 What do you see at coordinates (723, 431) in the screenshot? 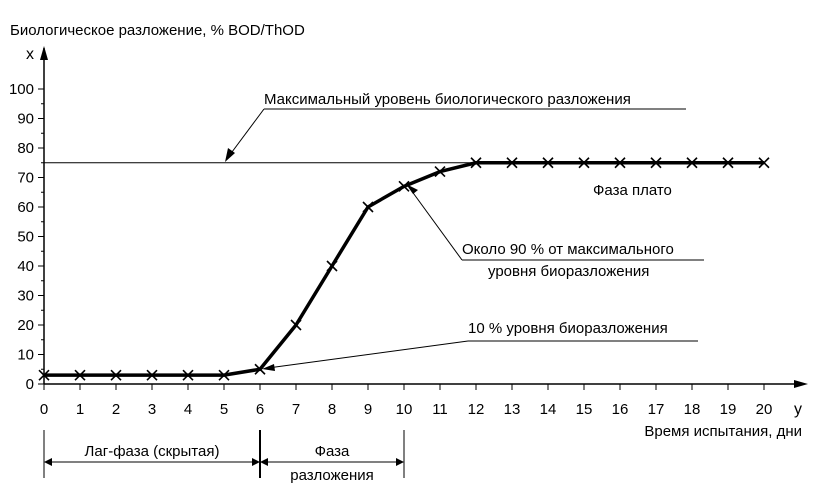
I see `x-axis-label: Время испытания, дни` at bounding box center [723, 431].